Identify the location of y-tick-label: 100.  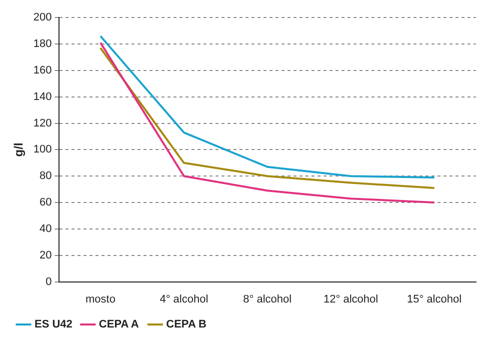
(42, 150).